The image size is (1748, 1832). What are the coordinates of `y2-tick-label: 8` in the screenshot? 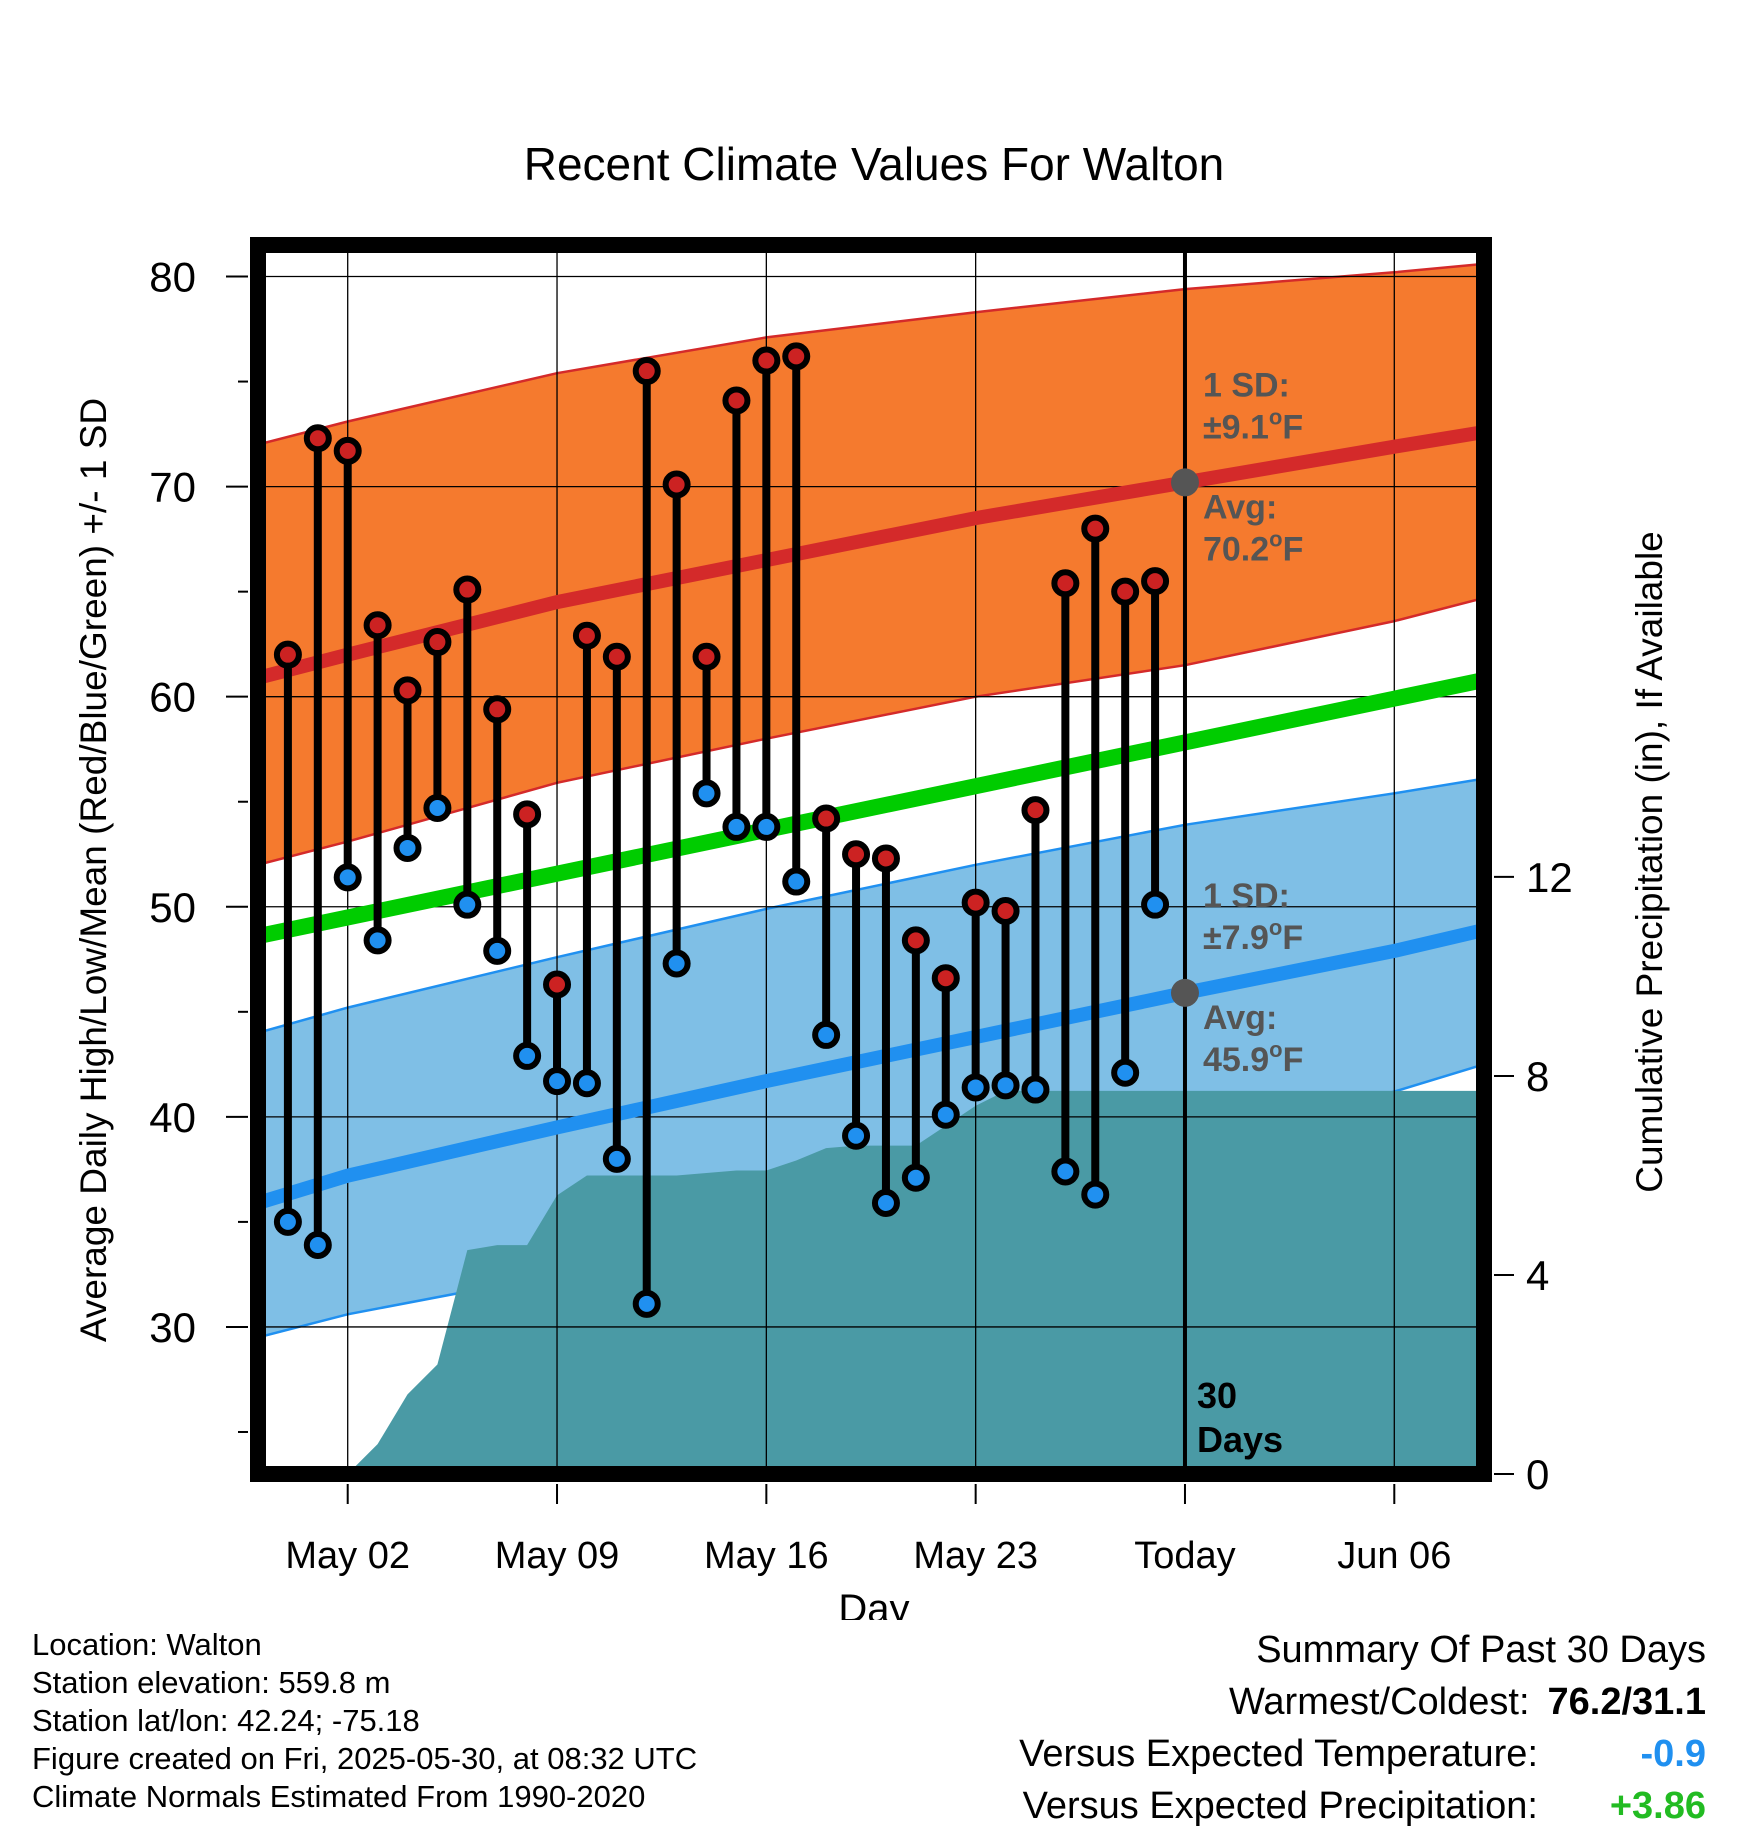 It's located at (1537, 1076).